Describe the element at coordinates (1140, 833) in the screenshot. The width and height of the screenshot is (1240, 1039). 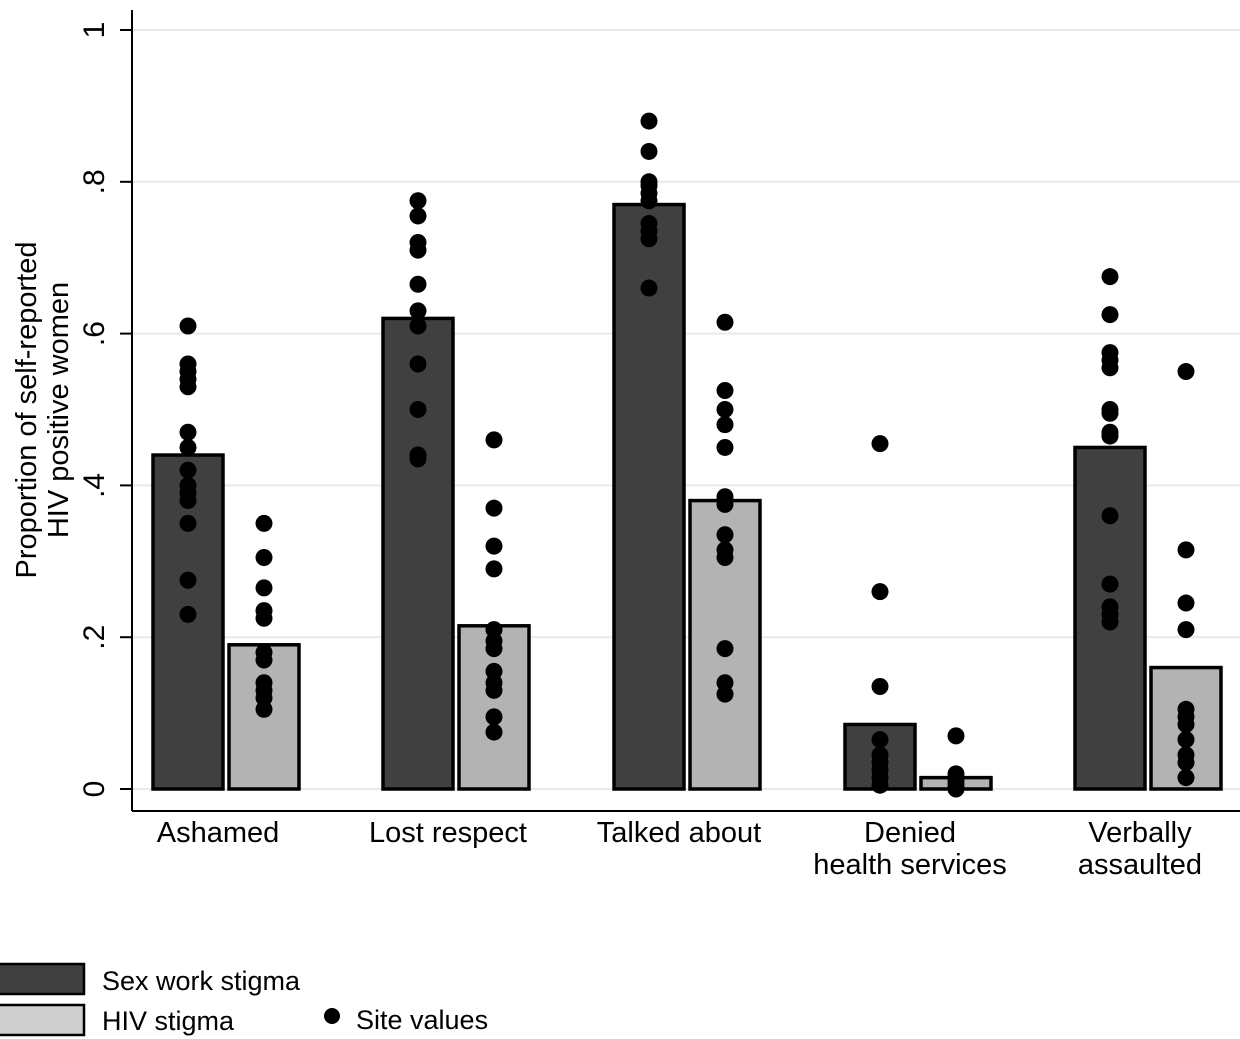
I see `x-category-label: Verbally` at that location.